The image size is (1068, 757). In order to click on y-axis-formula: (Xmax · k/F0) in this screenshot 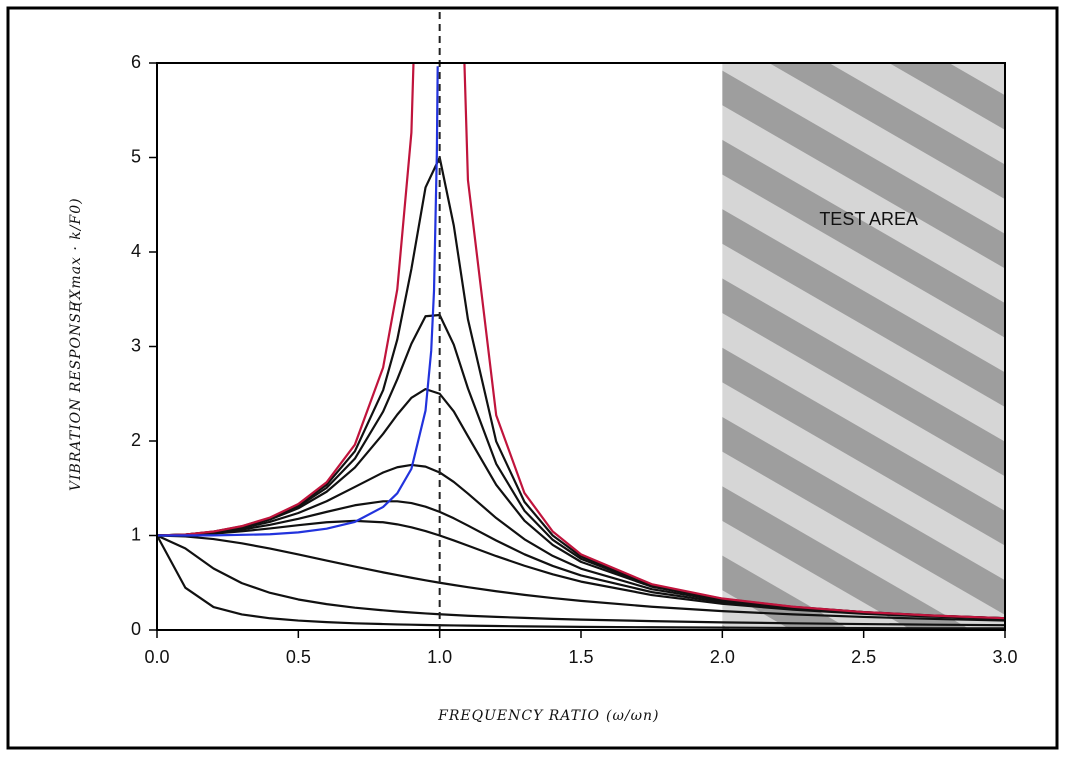, I will do `click(76, 251)`.